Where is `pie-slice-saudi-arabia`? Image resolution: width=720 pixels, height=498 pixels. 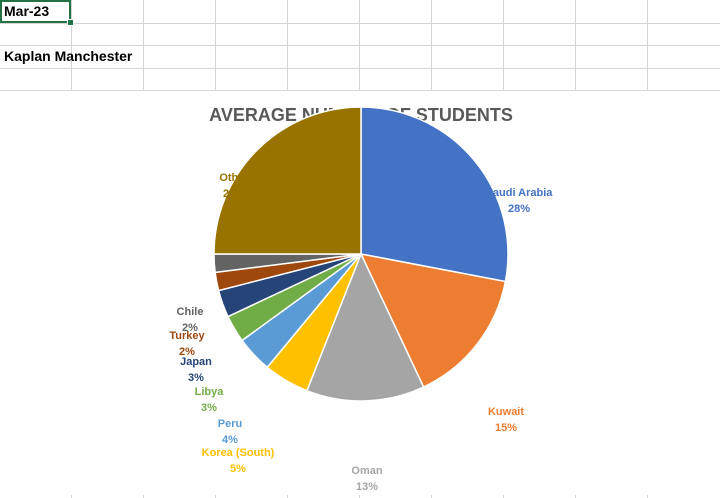
pie-slice-saudi-arabia is located at coordinates (434, 194).